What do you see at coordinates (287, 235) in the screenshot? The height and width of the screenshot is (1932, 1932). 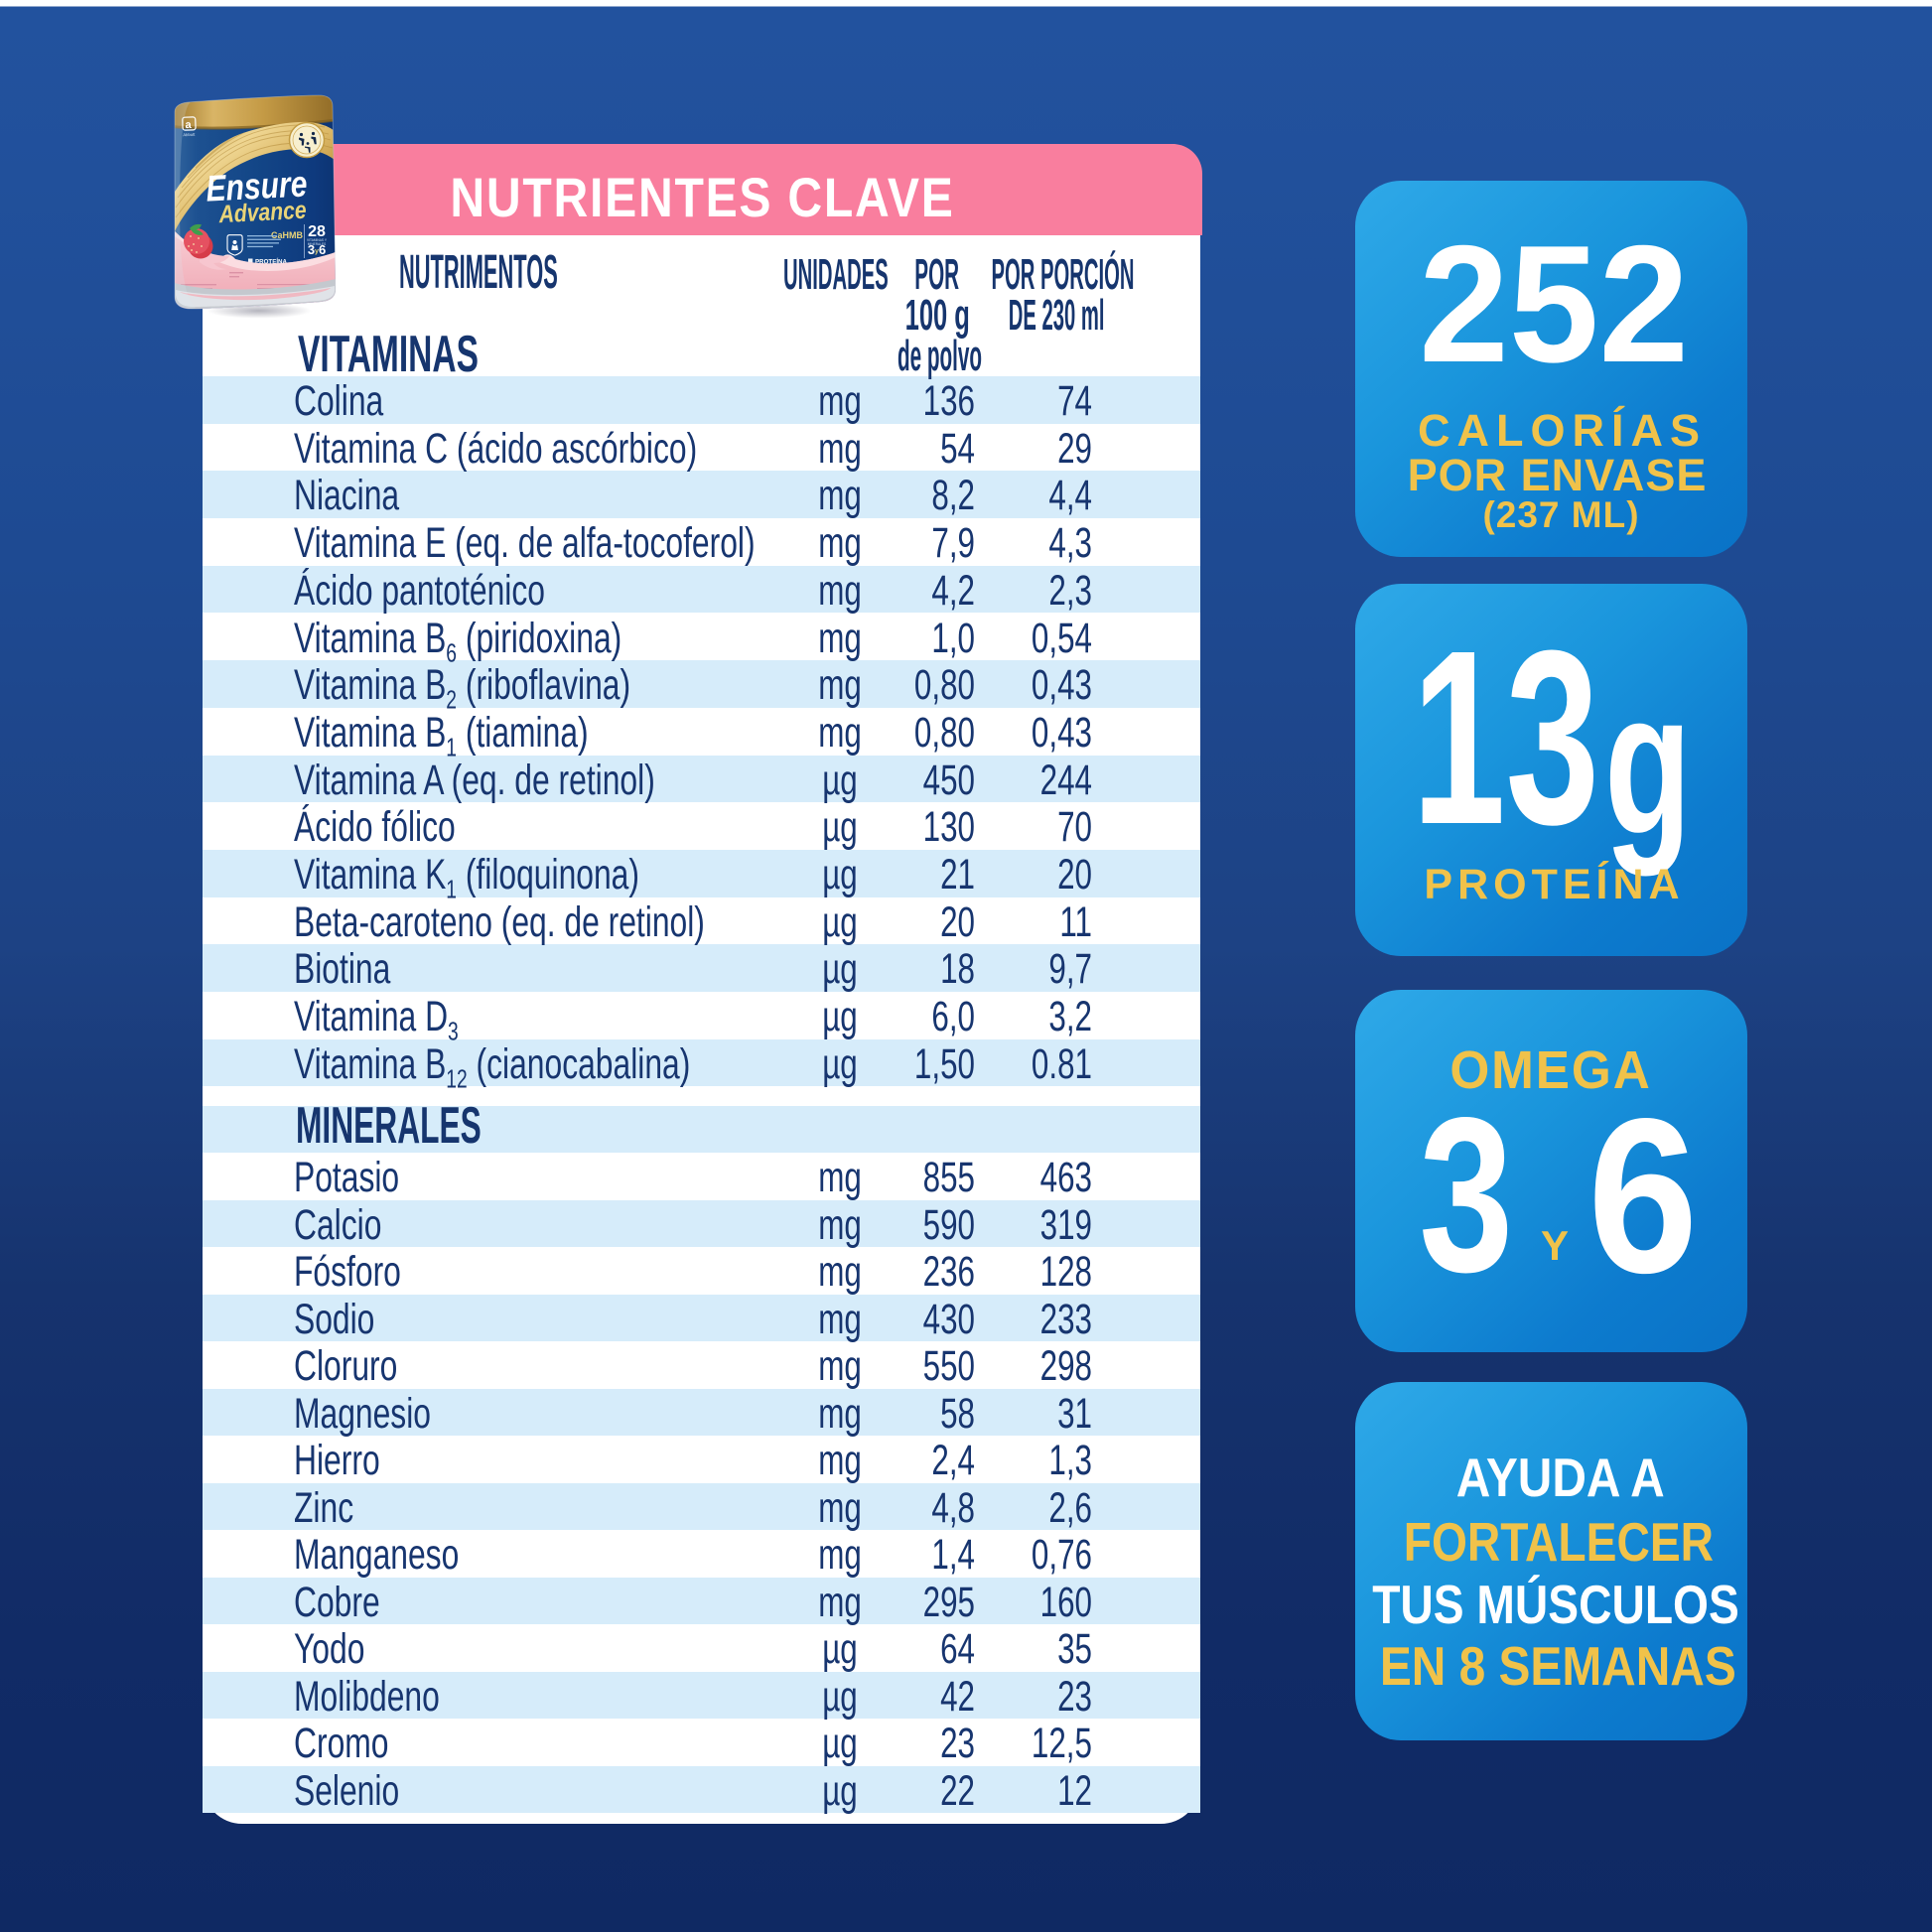 I see `svg-text: CaHMB` at bounding box center [287, 235].